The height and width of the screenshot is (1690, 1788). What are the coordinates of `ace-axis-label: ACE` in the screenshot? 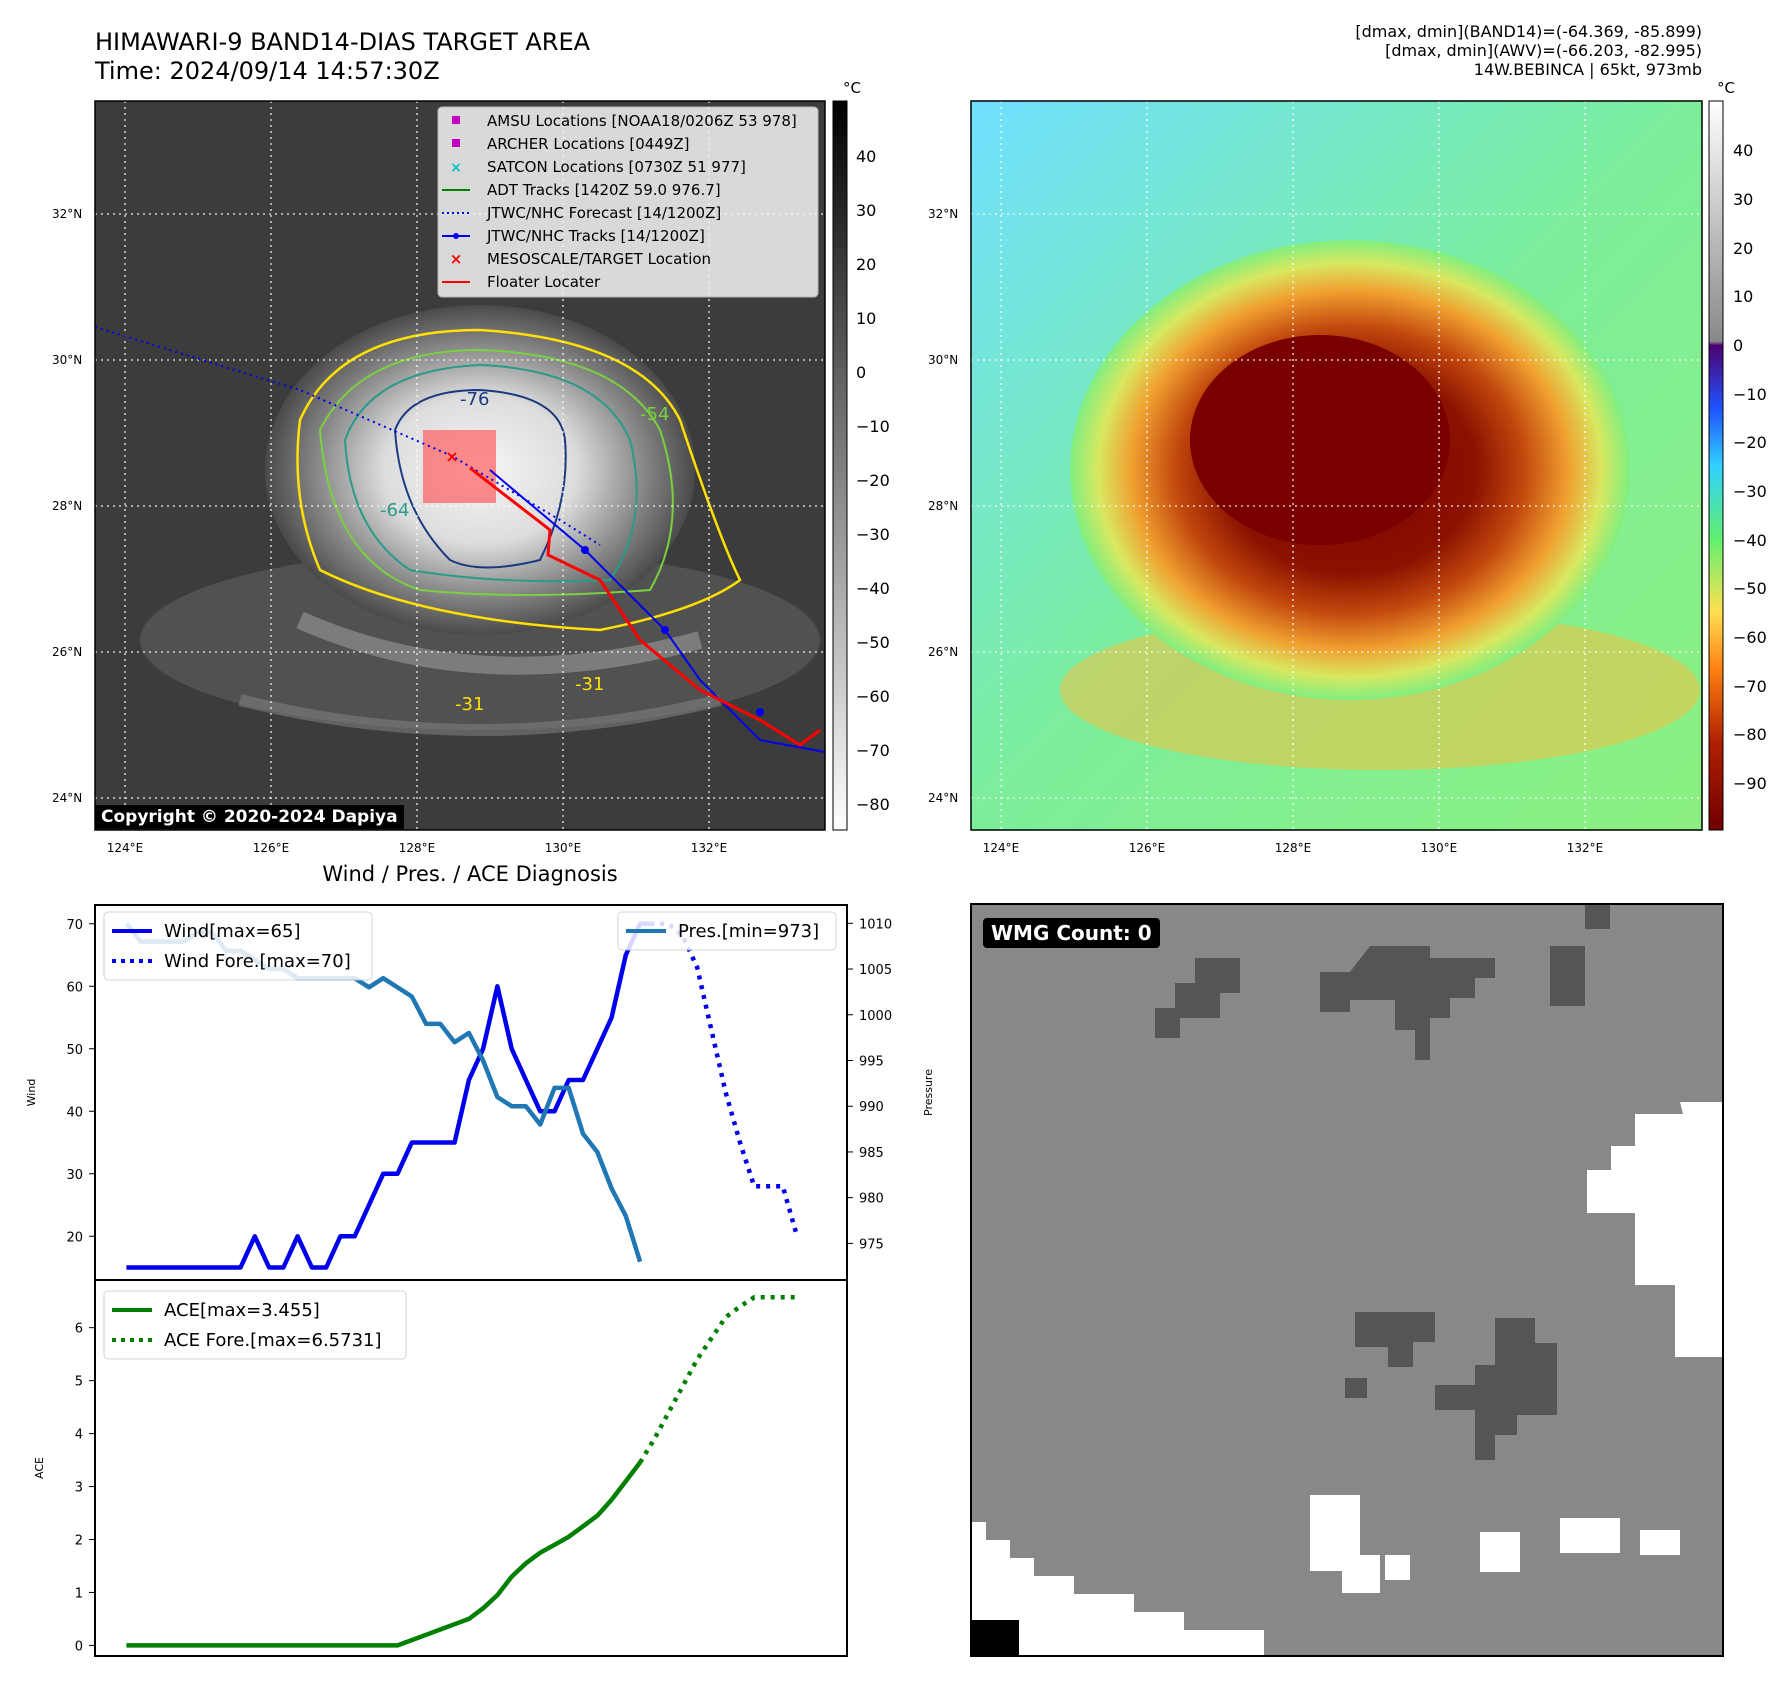 It's located at (39, 1468).